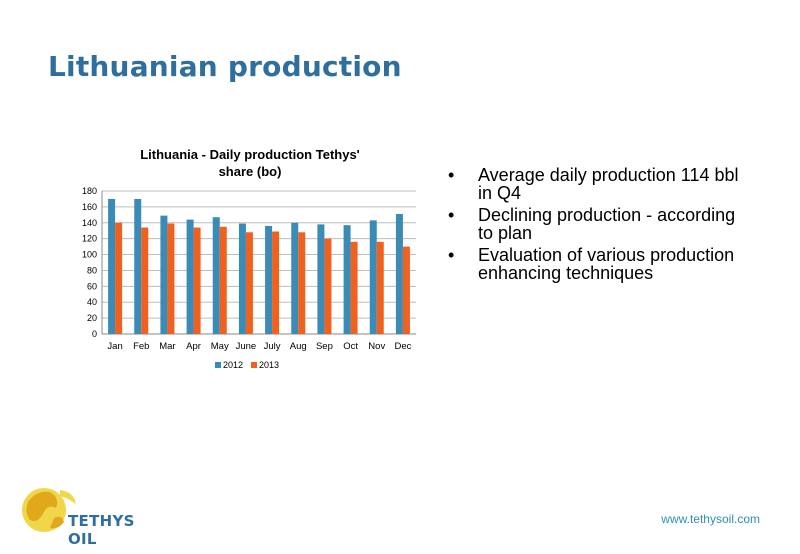 The height and width of the screenshot is (554, 800). Describe the element at coordinates (216, 275) in the screenshot. I see `bar-2012-may` at that location.